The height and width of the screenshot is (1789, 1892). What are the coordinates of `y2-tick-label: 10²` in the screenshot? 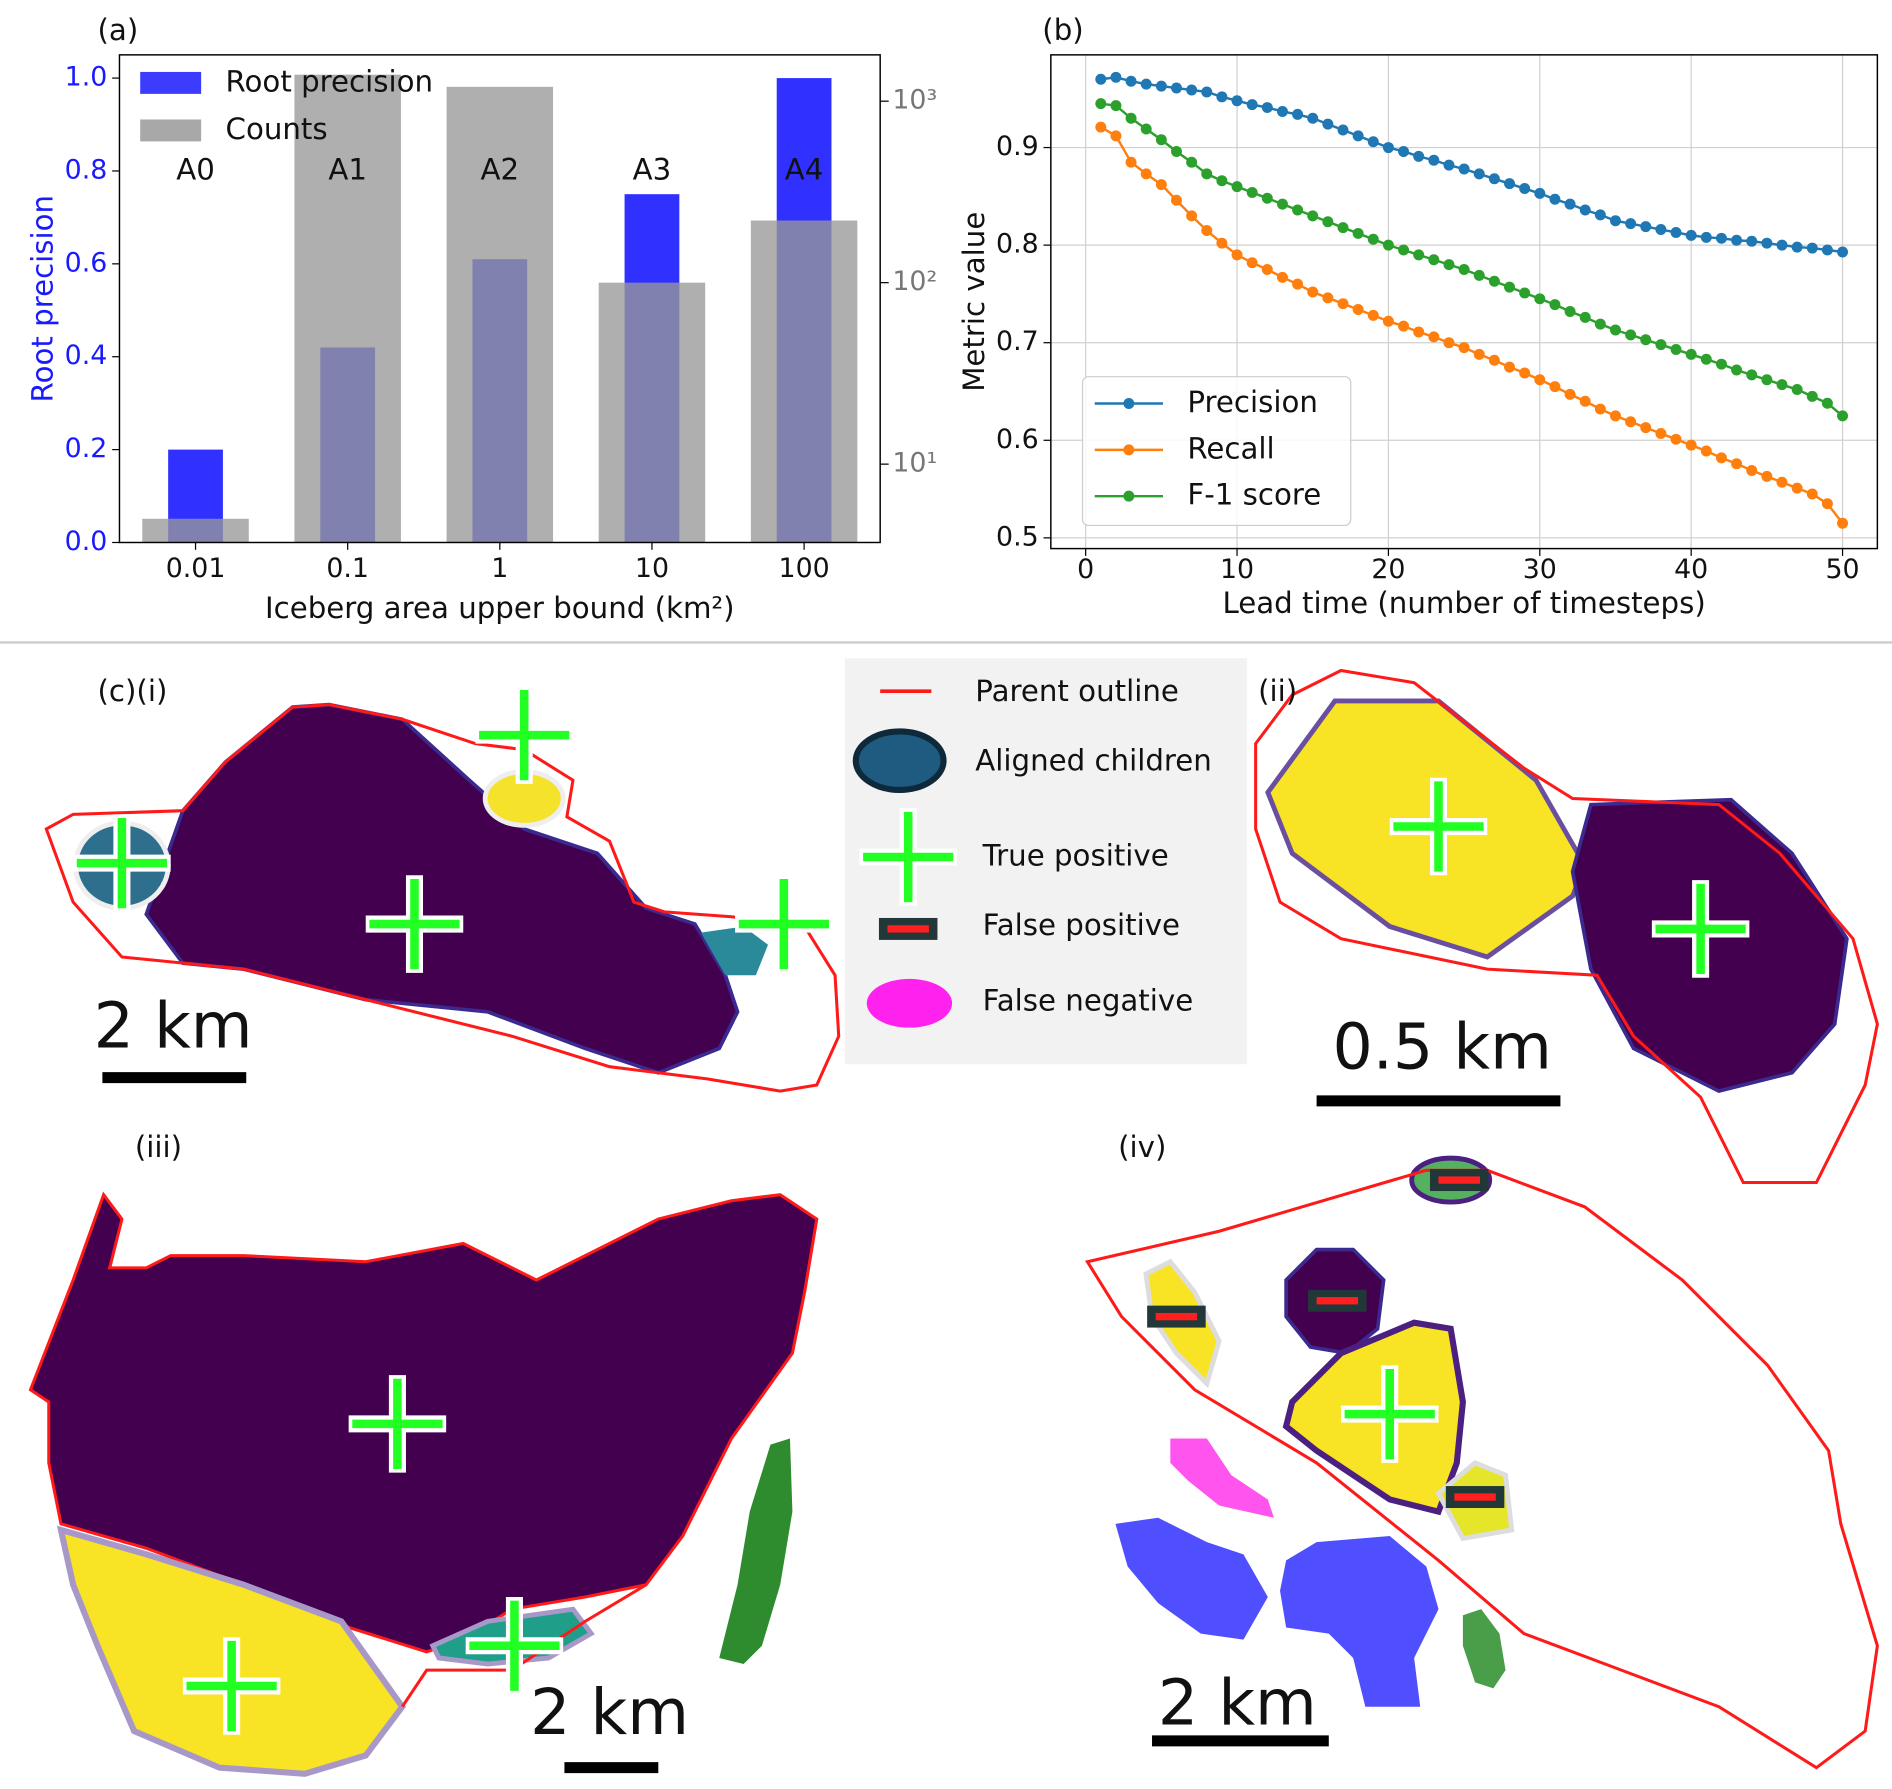 It's located at (914, 281).